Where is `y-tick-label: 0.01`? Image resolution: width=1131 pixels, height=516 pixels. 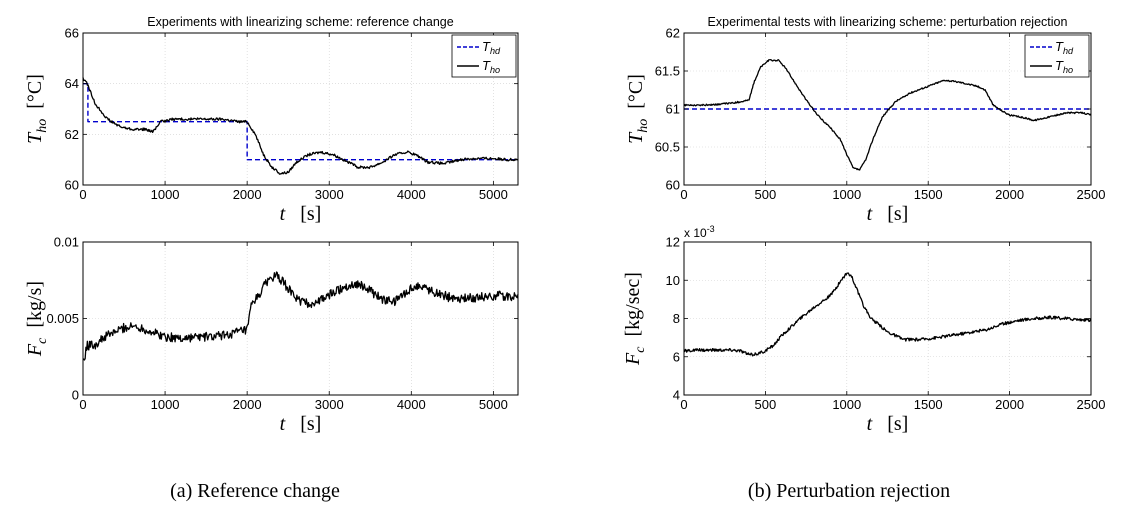
y-tick-label: 0.01 is located at coordinates (66, 242).